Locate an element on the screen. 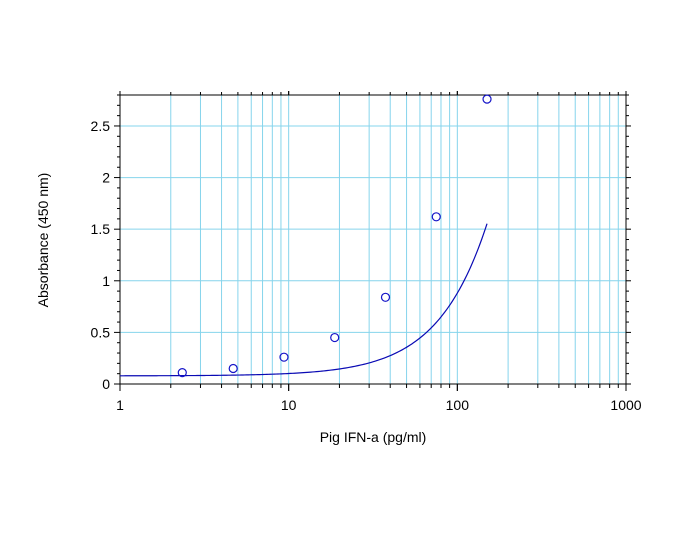 The image size is (690, 550). y-tick-label: 2 is located at coordinates (106, 178).